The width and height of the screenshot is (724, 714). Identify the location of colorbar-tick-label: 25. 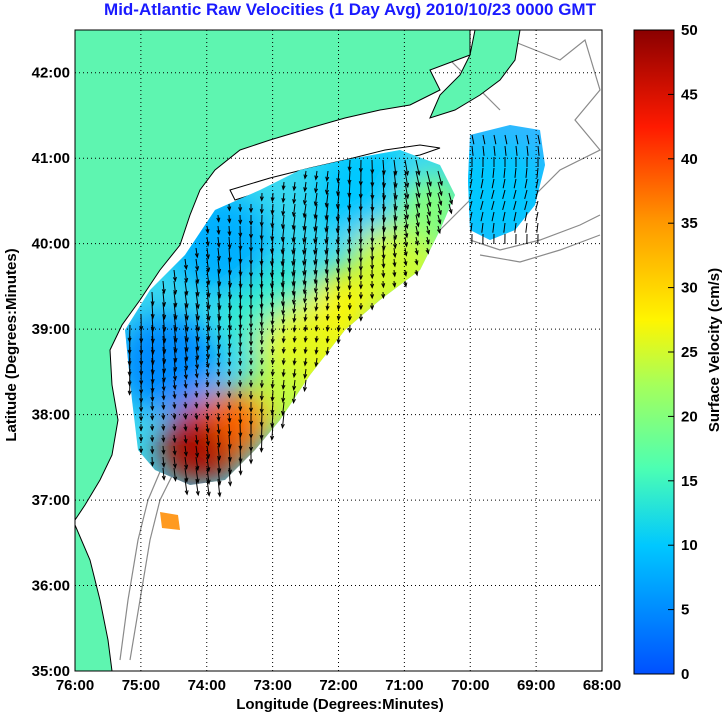
(689, 352).